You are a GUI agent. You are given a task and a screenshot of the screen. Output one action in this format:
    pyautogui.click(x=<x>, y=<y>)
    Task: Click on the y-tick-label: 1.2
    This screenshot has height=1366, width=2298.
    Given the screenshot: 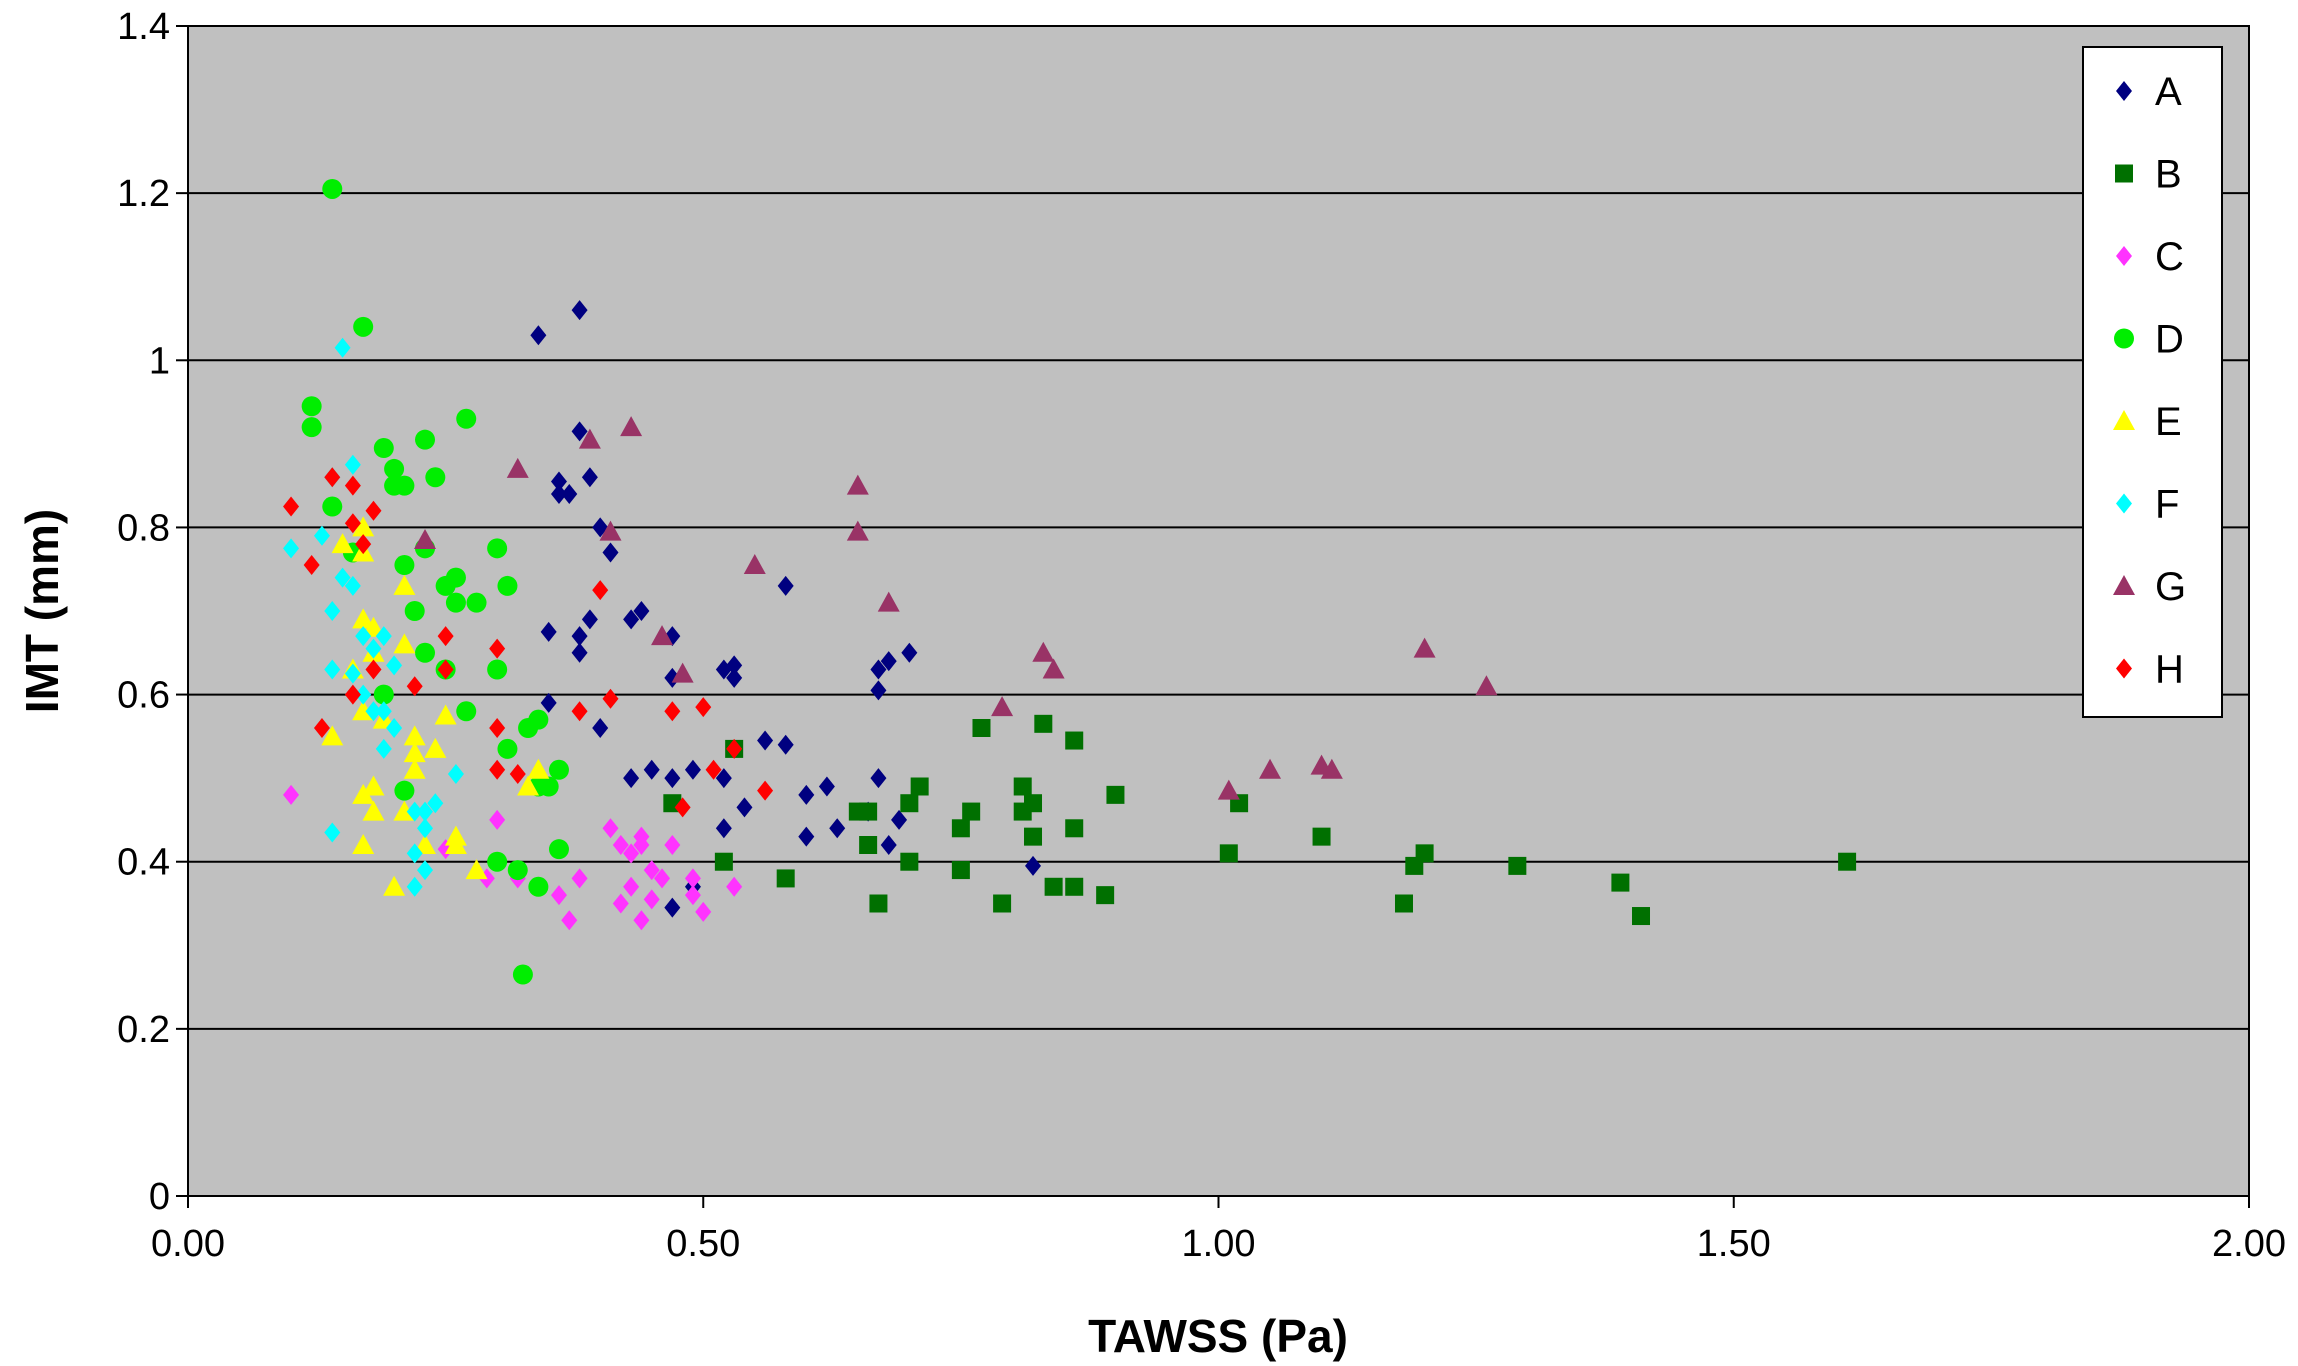 What is the action you would take?
    pyautogui.click(x=143, y=194)
    